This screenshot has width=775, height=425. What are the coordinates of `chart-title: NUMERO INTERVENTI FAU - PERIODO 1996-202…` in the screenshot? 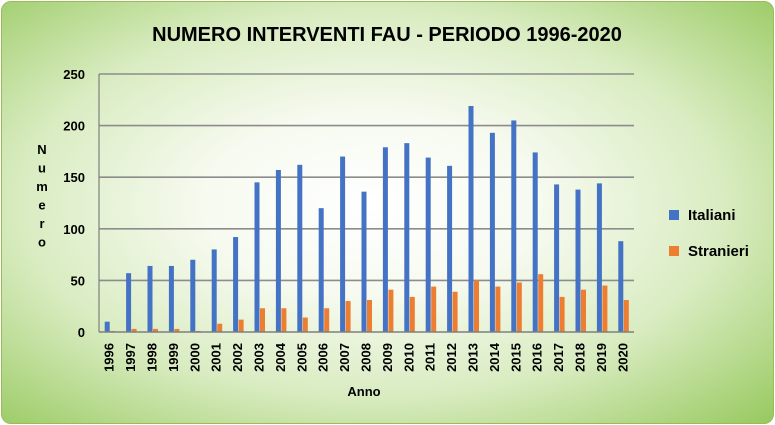 It's located at (387, 35).